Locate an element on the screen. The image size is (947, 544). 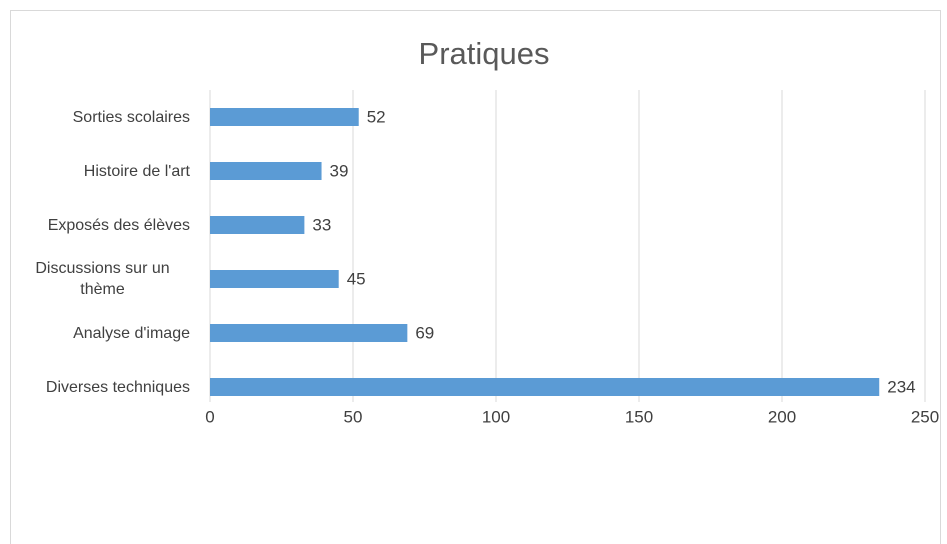
chart-title: Pratiques is located at coordinates (484, 53).